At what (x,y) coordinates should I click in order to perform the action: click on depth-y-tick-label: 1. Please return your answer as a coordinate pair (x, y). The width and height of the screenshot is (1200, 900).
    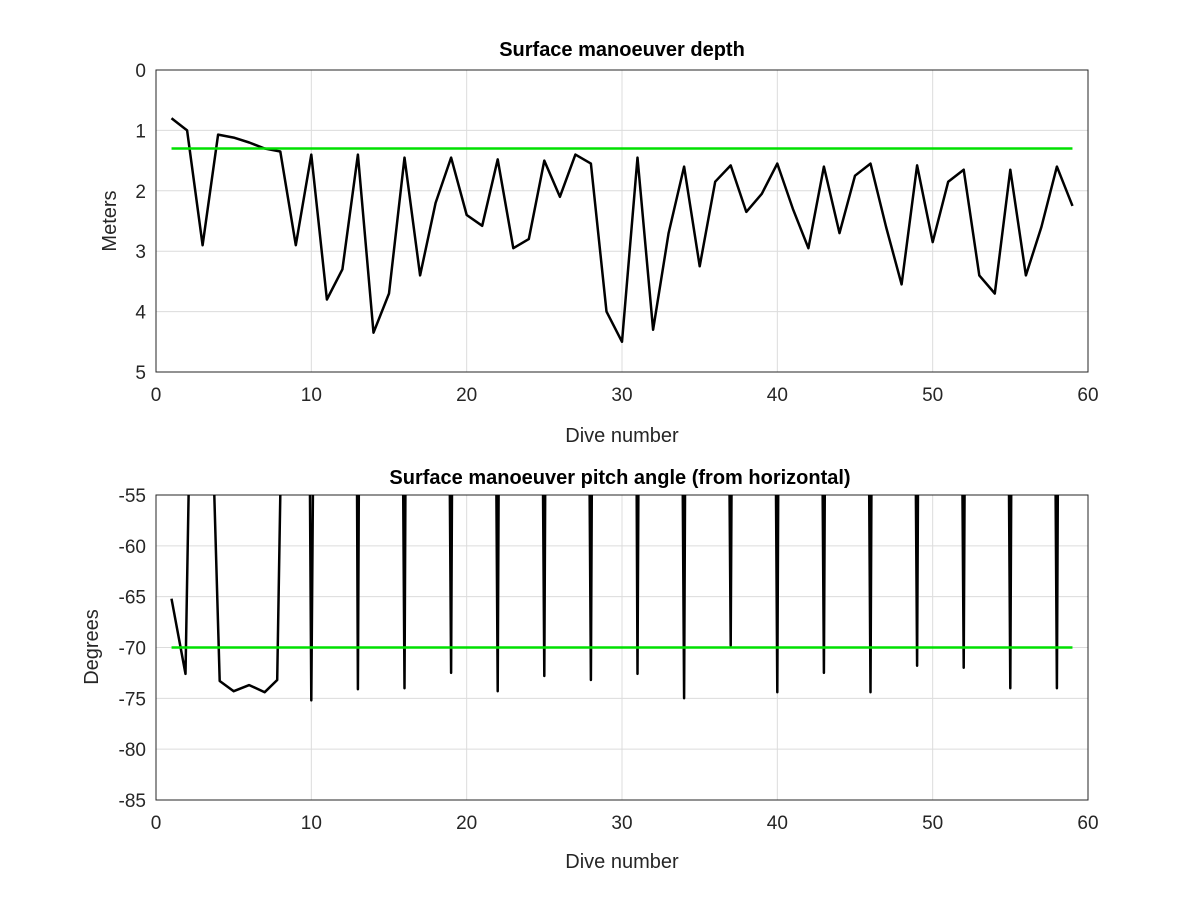
    Looking at the image, I should click on (140, 131).